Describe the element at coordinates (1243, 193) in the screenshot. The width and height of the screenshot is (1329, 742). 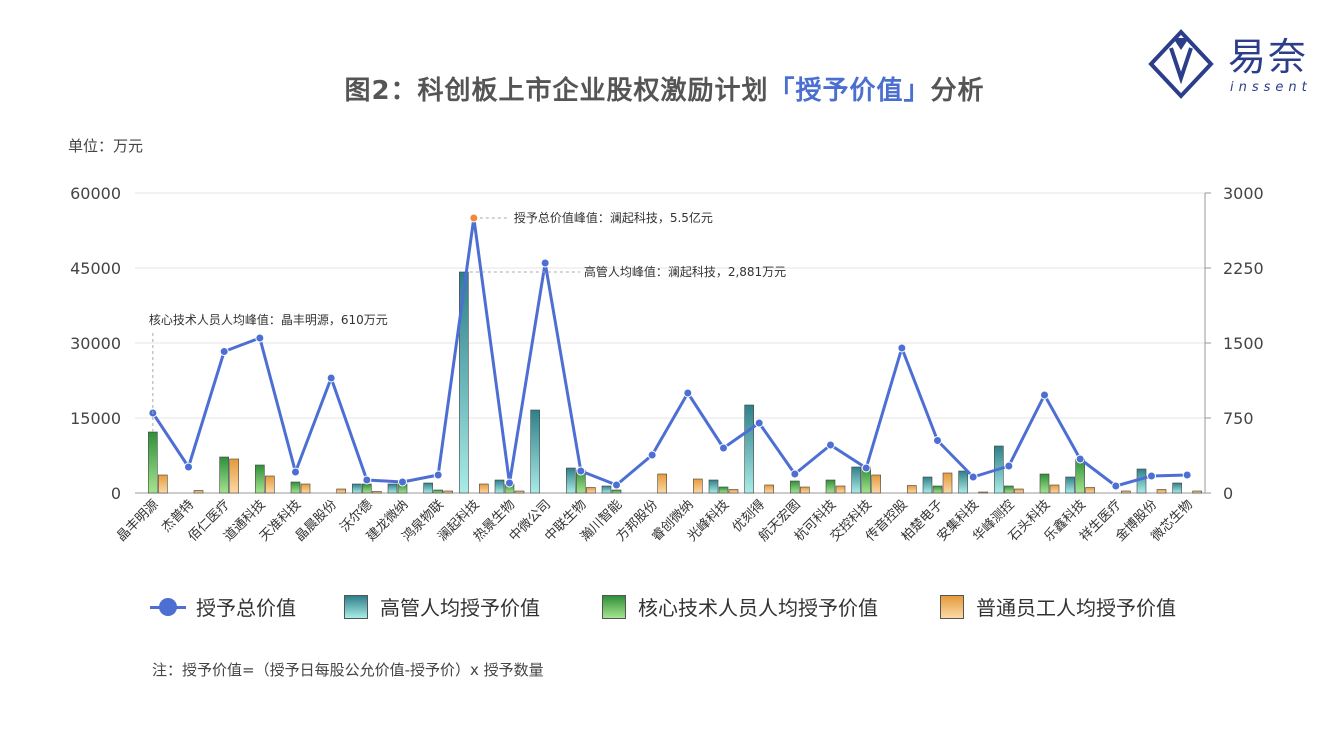
I see `y-right-tick-label: 3000` at that location.